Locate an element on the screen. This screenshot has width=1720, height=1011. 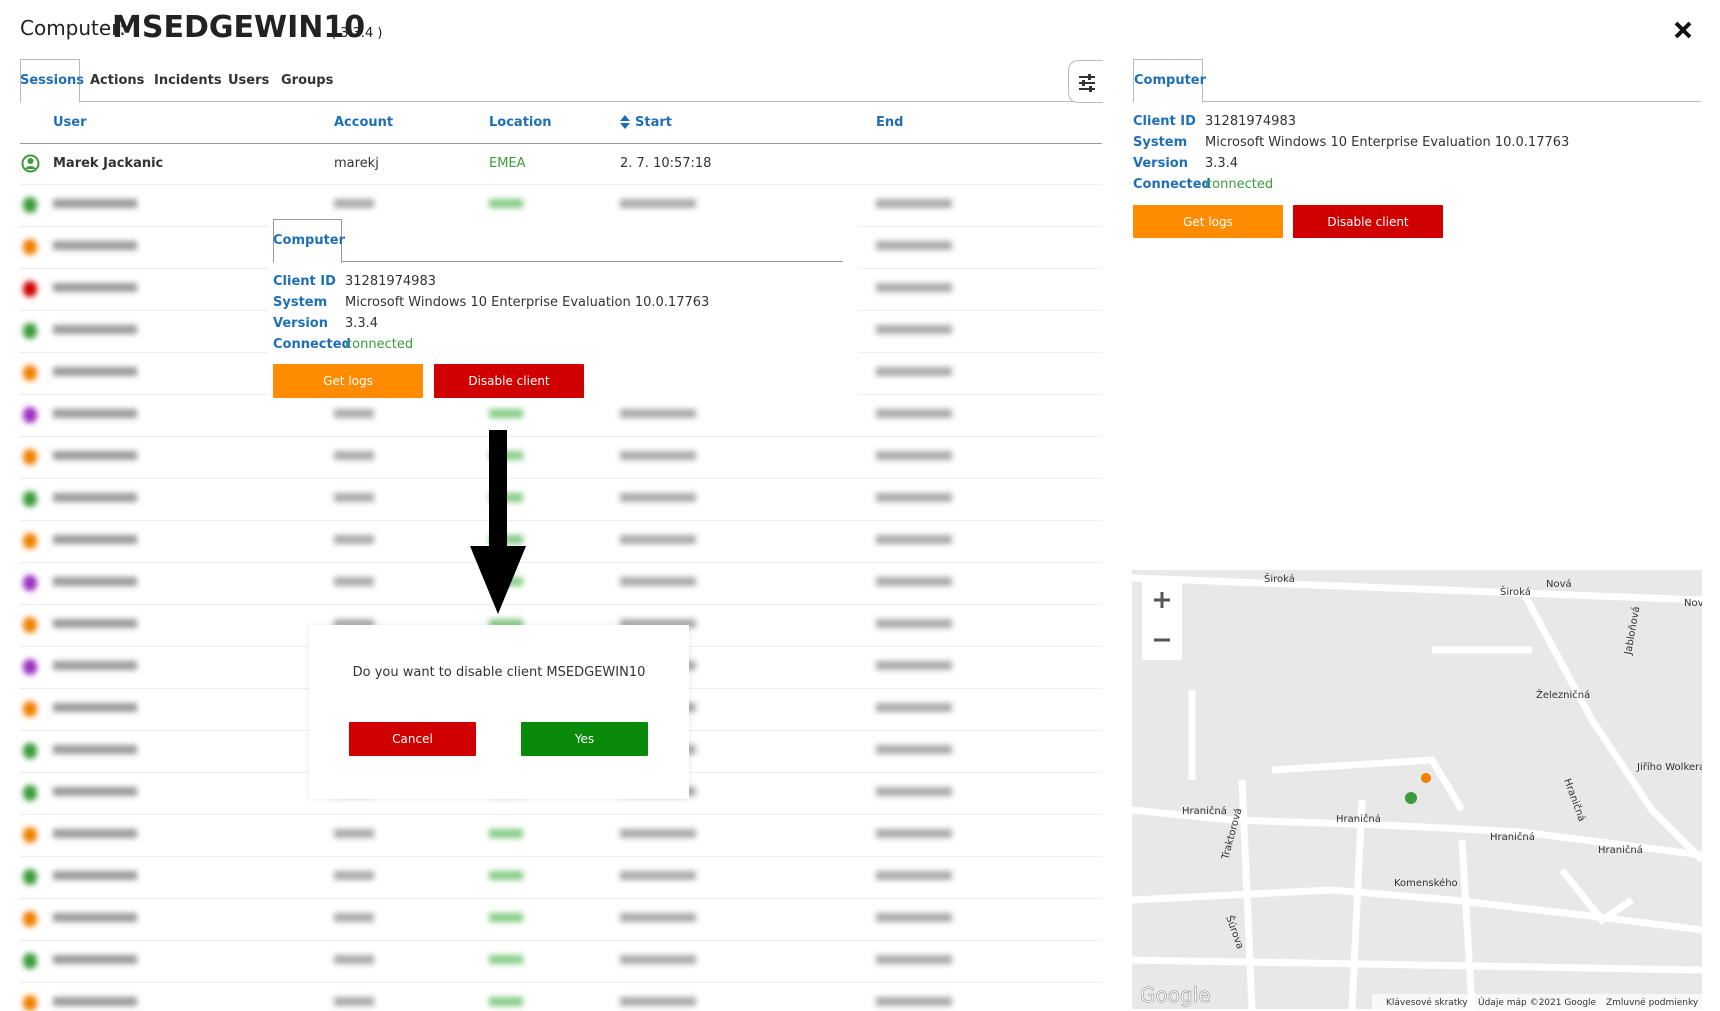
column-header: User is located at coordinates (70, 122).